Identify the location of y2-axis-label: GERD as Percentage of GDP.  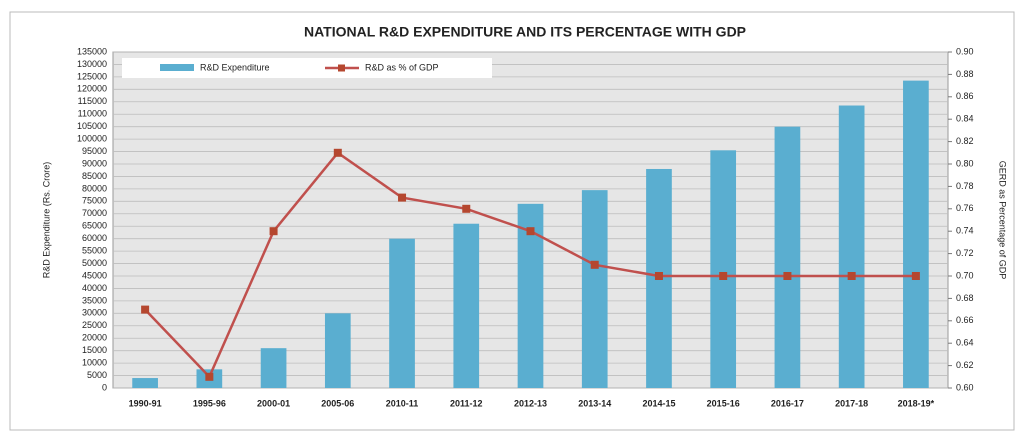
(1003, 220).